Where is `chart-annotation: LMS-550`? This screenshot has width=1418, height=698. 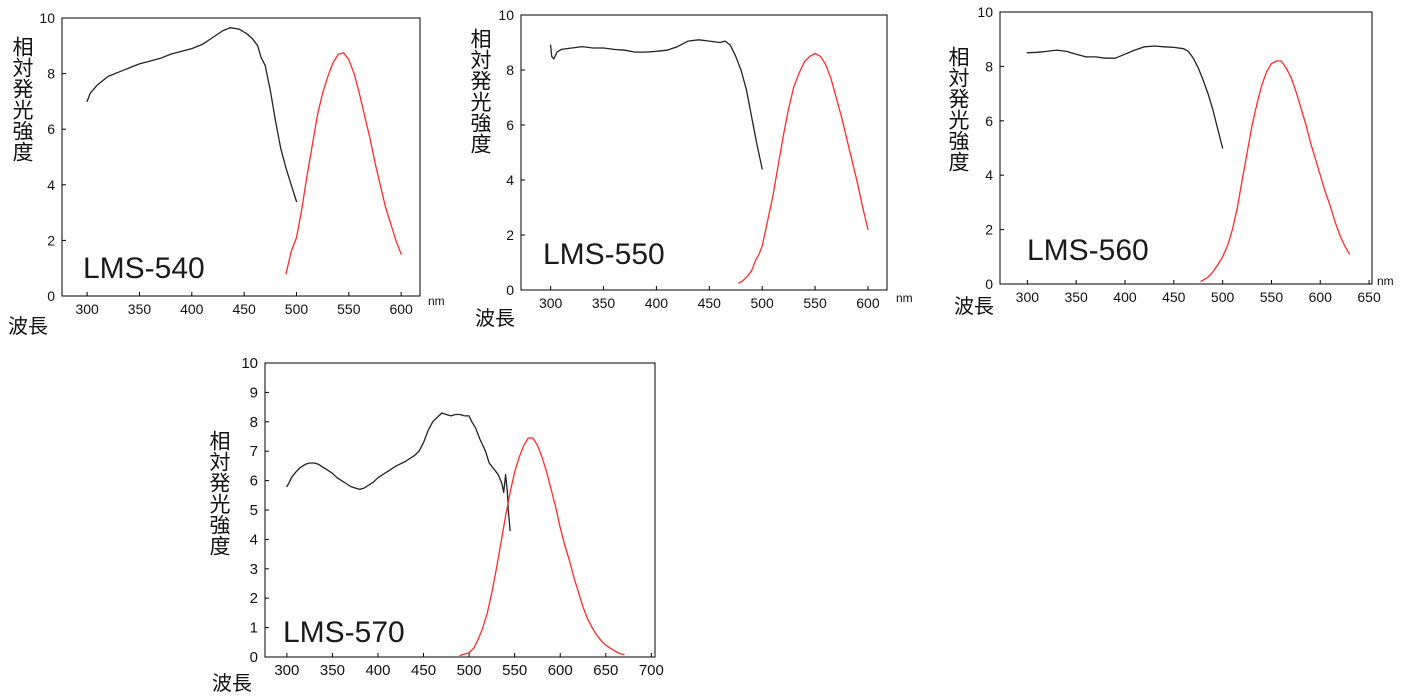 chart-annotation: LMS-550 is located at coordinates (604, 254).